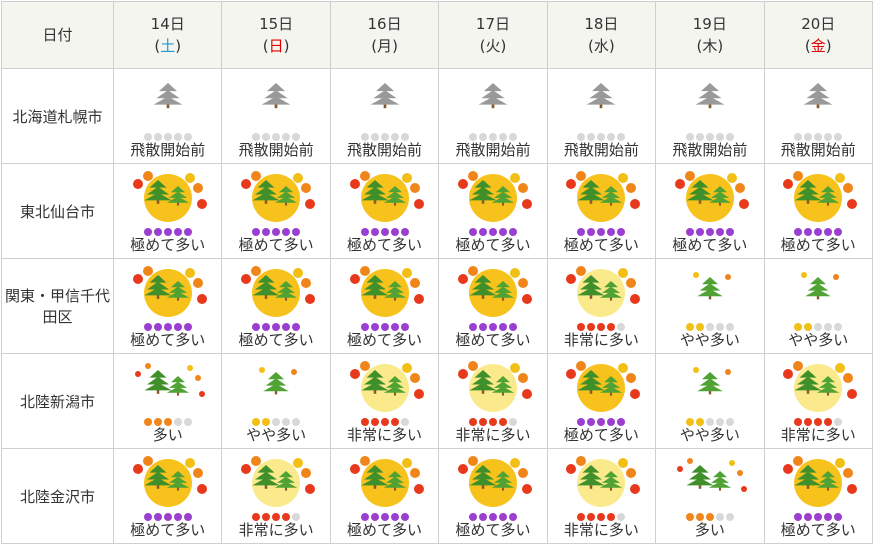 This screenshot has width=874, height=547. I want to click on date: 14日, so click(167, 24).